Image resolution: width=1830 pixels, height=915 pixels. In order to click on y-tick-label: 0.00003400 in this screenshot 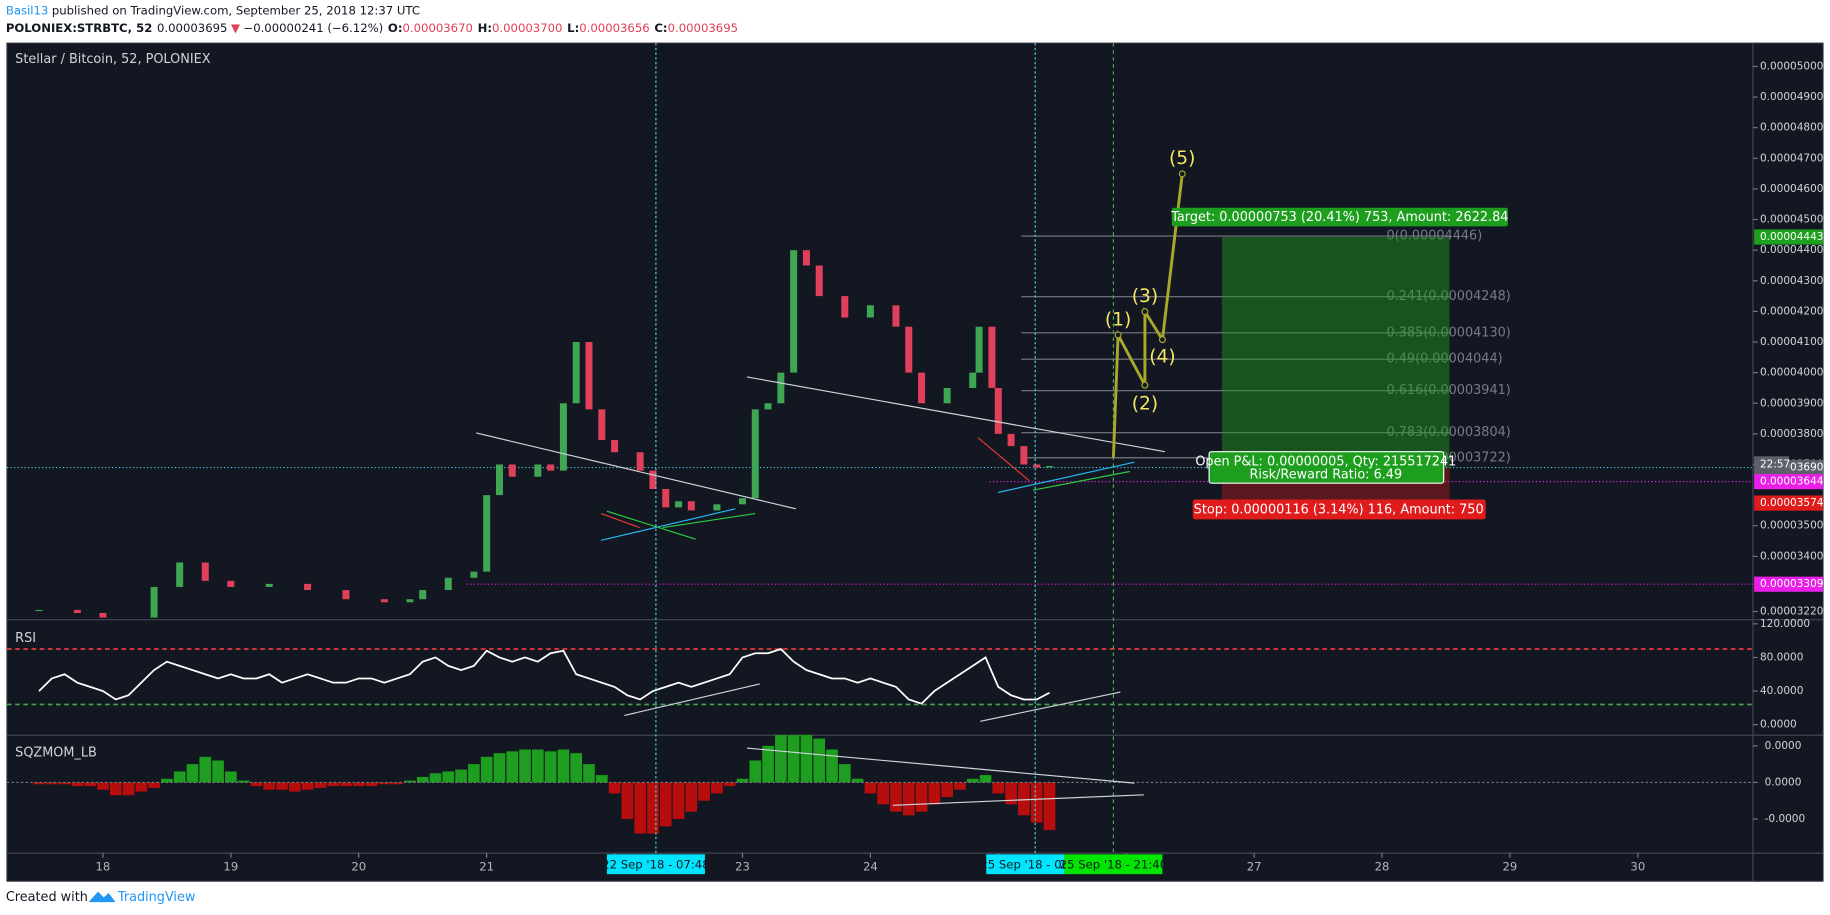, I will do `click(1791, 556)`.